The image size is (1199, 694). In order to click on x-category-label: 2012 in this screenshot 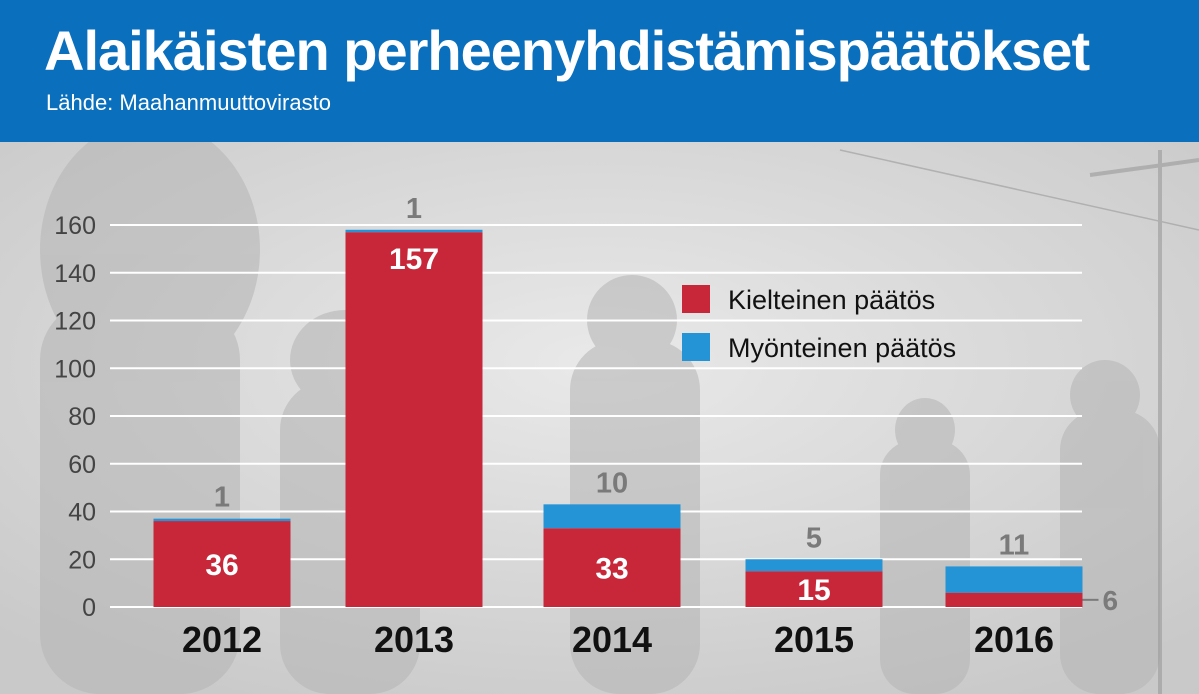, I will do `click(222, 639)`.